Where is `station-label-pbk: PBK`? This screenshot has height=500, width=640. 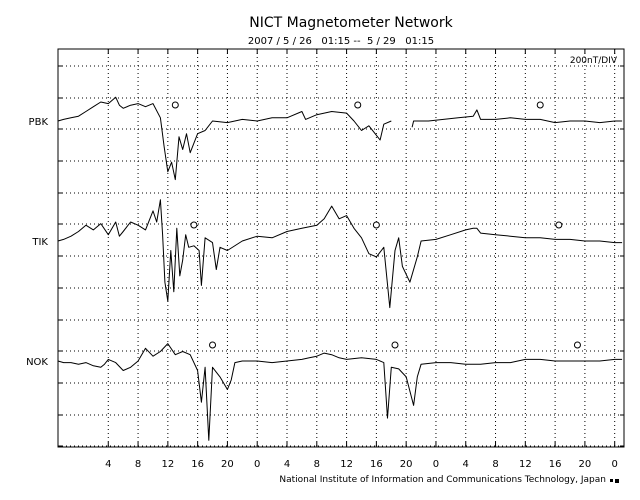
station-label-pbk: PBK is located at coordinates (39, 122).